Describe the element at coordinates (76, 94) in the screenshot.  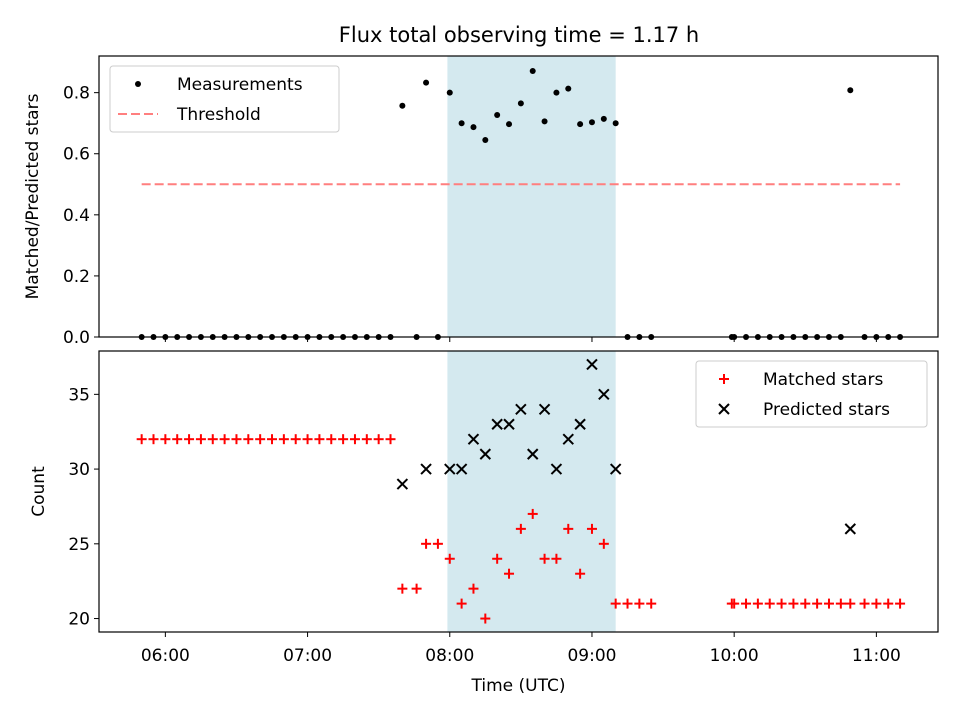
I see `y-tick-label: 0.8` at that location.